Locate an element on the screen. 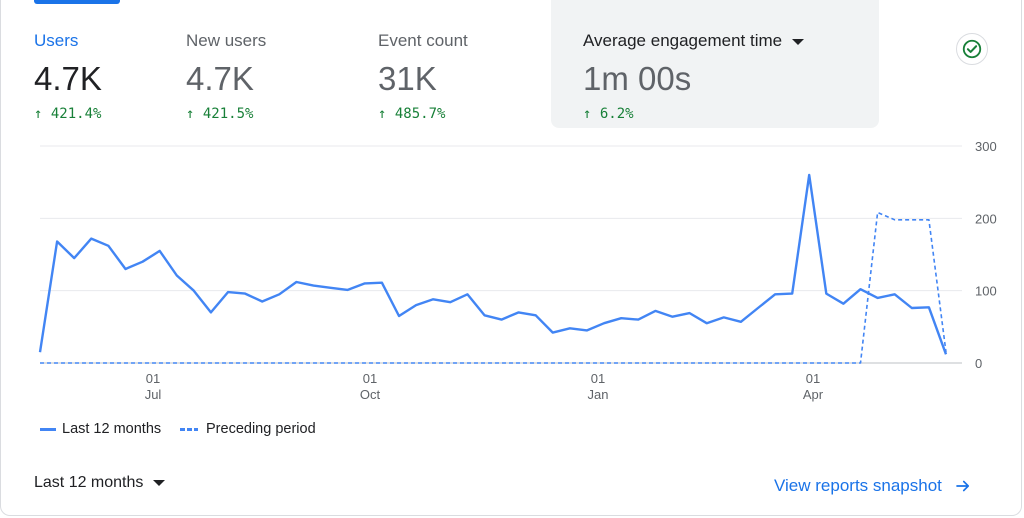  arrow-right-icon is located at coordinates (962, 486).